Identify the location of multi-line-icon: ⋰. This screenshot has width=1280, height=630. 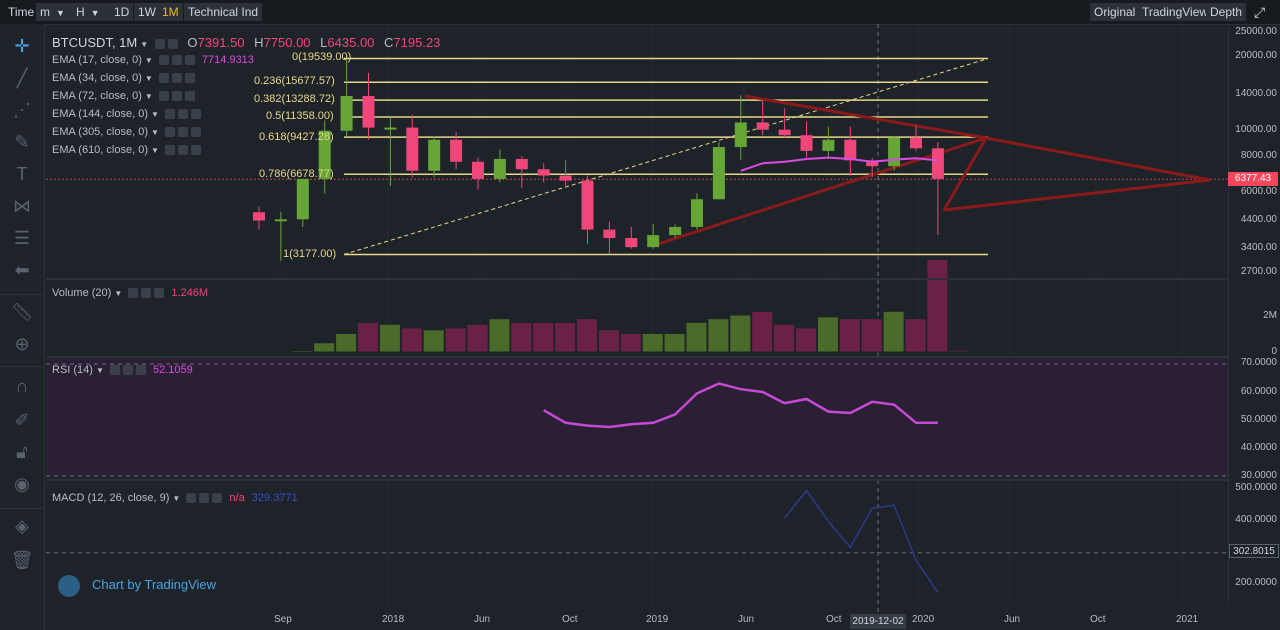
(22, 110).